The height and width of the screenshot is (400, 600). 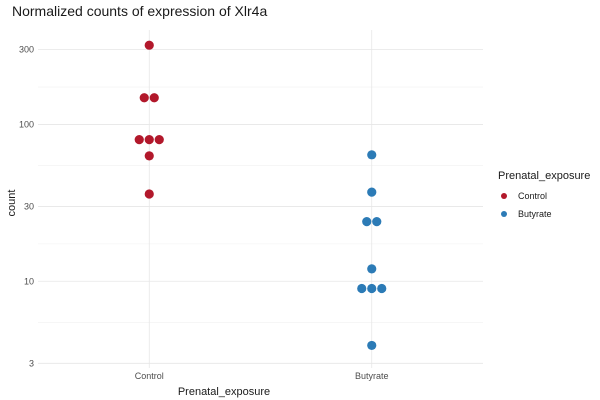 What do you see at coordinates (29, 281) in the screenshot?
I see `y-tick-label: 10` at bounding box center [29, 281].